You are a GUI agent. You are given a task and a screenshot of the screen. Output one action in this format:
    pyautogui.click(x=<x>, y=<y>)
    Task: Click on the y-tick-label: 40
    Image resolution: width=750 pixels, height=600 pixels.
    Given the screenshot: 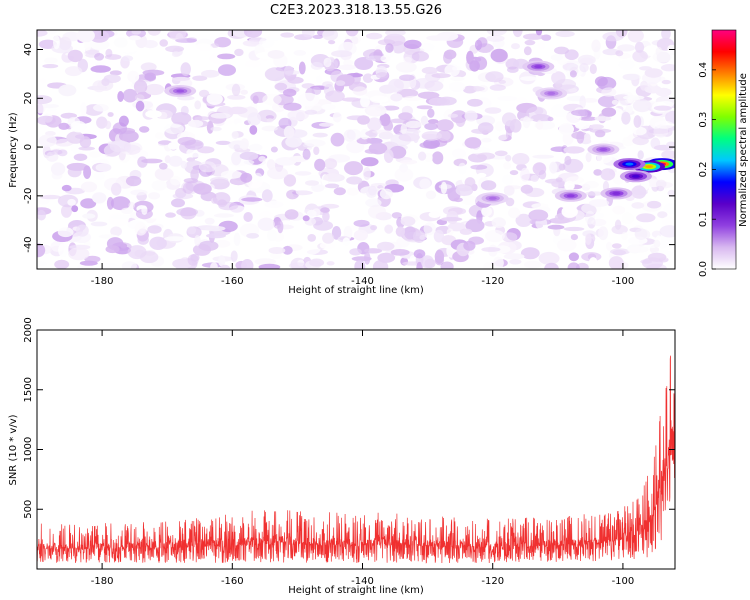 What is the action you would take?
    pyautogui.click(x=28, y=49)
    